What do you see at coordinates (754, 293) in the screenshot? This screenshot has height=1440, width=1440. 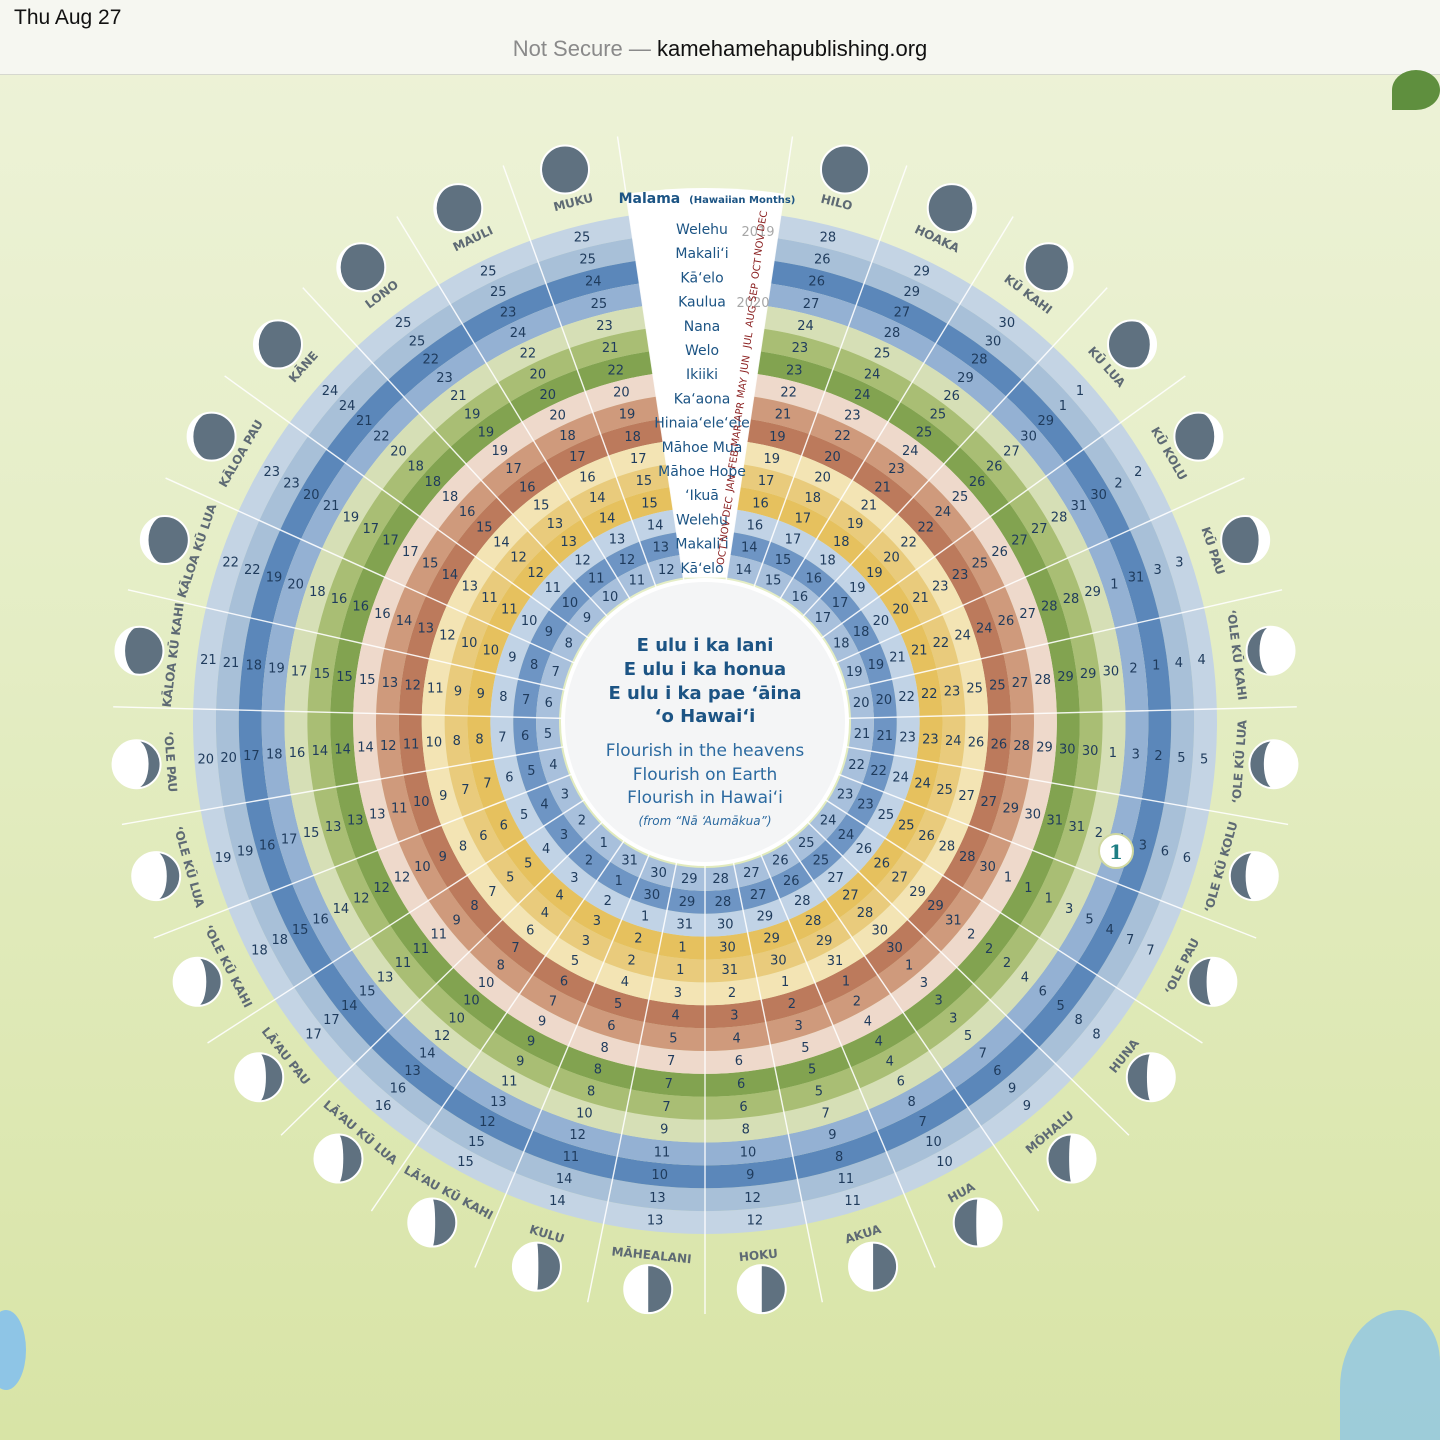 I see `gregorian-month-label: SEP` at bounding box center [754, 293].